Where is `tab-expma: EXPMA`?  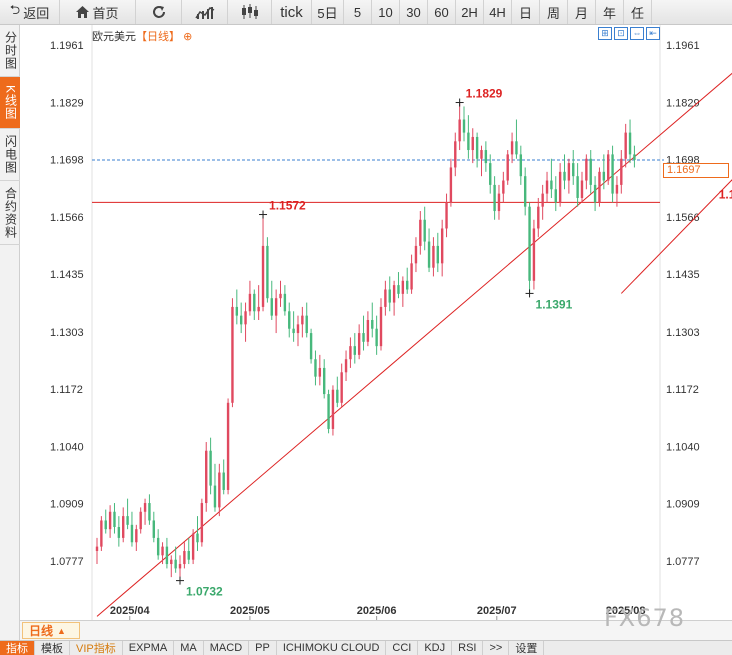 tab-expma: EXPMA is located at coordinates (149, 647).